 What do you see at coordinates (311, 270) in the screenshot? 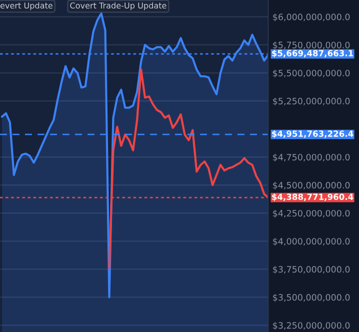
I see `y-tick-label: $3,750,000,000.0` at bounding box center [311, 270].